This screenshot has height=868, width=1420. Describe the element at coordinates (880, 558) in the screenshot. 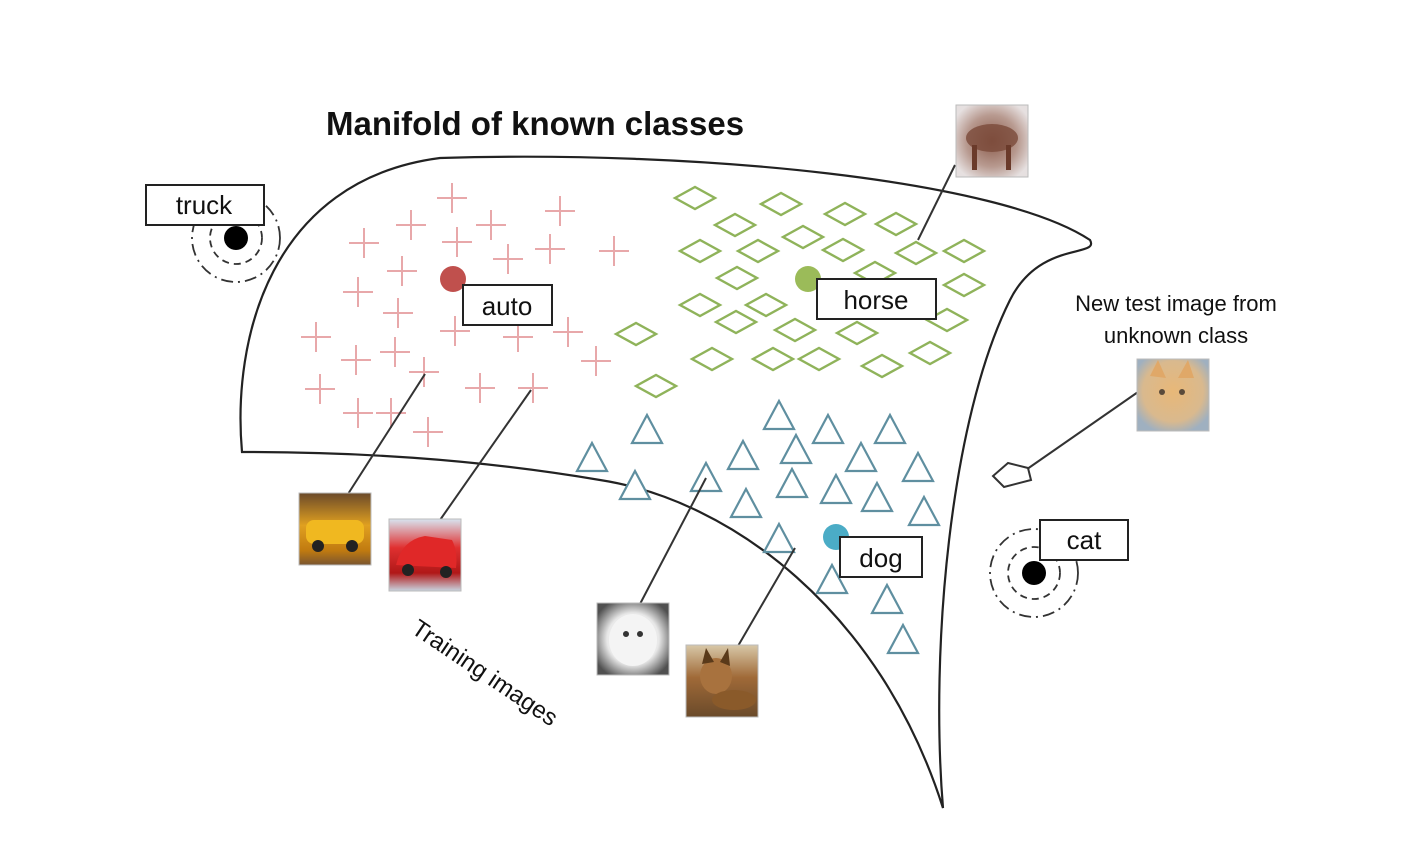

I see `dog-label: dog` at that location.